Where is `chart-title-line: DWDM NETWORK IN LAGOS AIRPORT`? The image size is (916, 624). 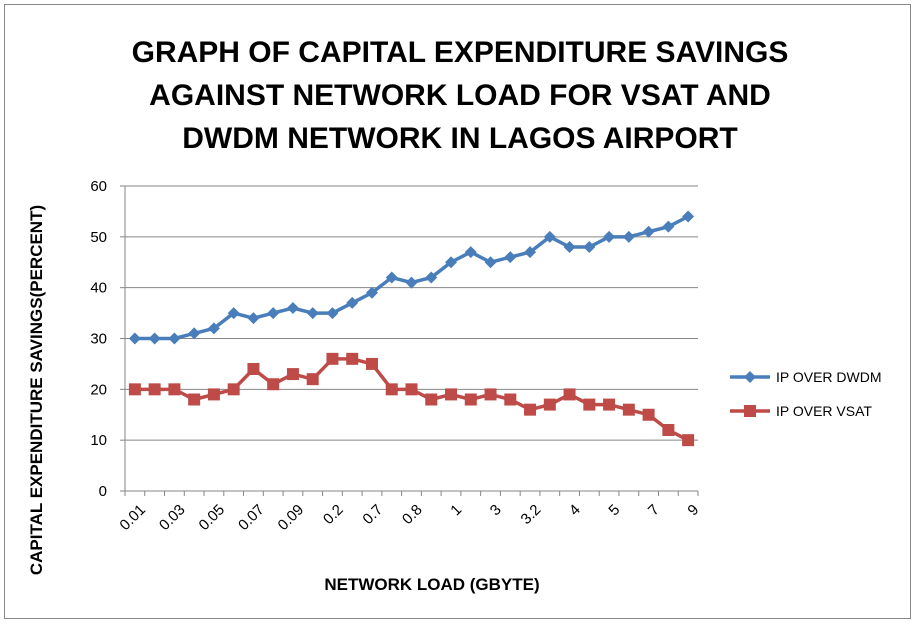 chart-title-line: DWDM NETWORK IN LAGOS AIRPORT is located at coordinates (460, 138).